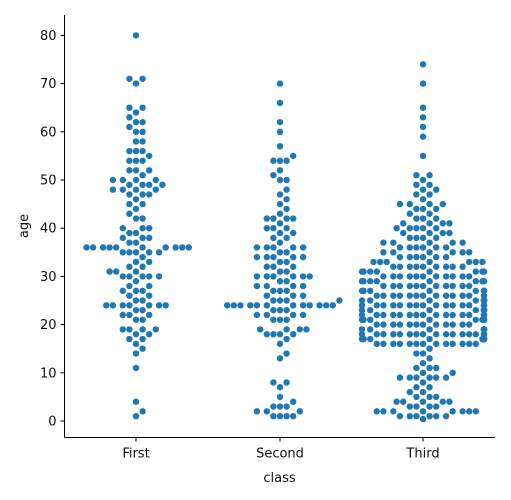  What do you see at coordinates (48, 373) in the screenshot?
I see `y-tick-label: 10` at bounding box center [48, 373].